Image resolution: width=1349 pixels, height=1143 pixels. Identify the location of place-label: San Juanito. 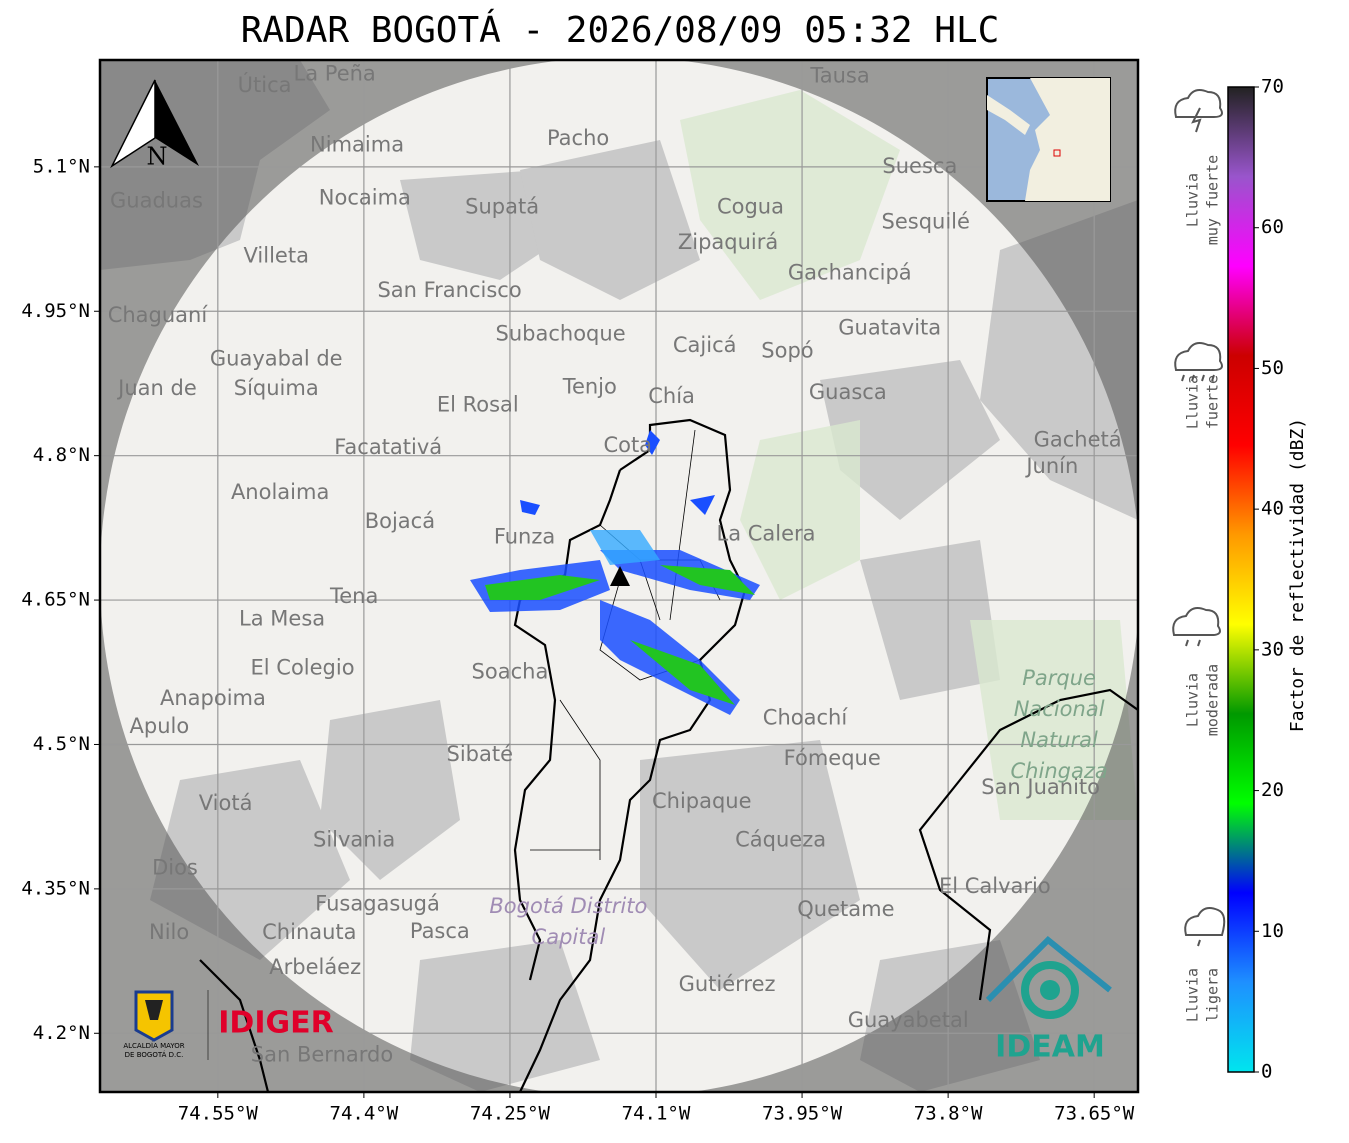
(1040, 787).